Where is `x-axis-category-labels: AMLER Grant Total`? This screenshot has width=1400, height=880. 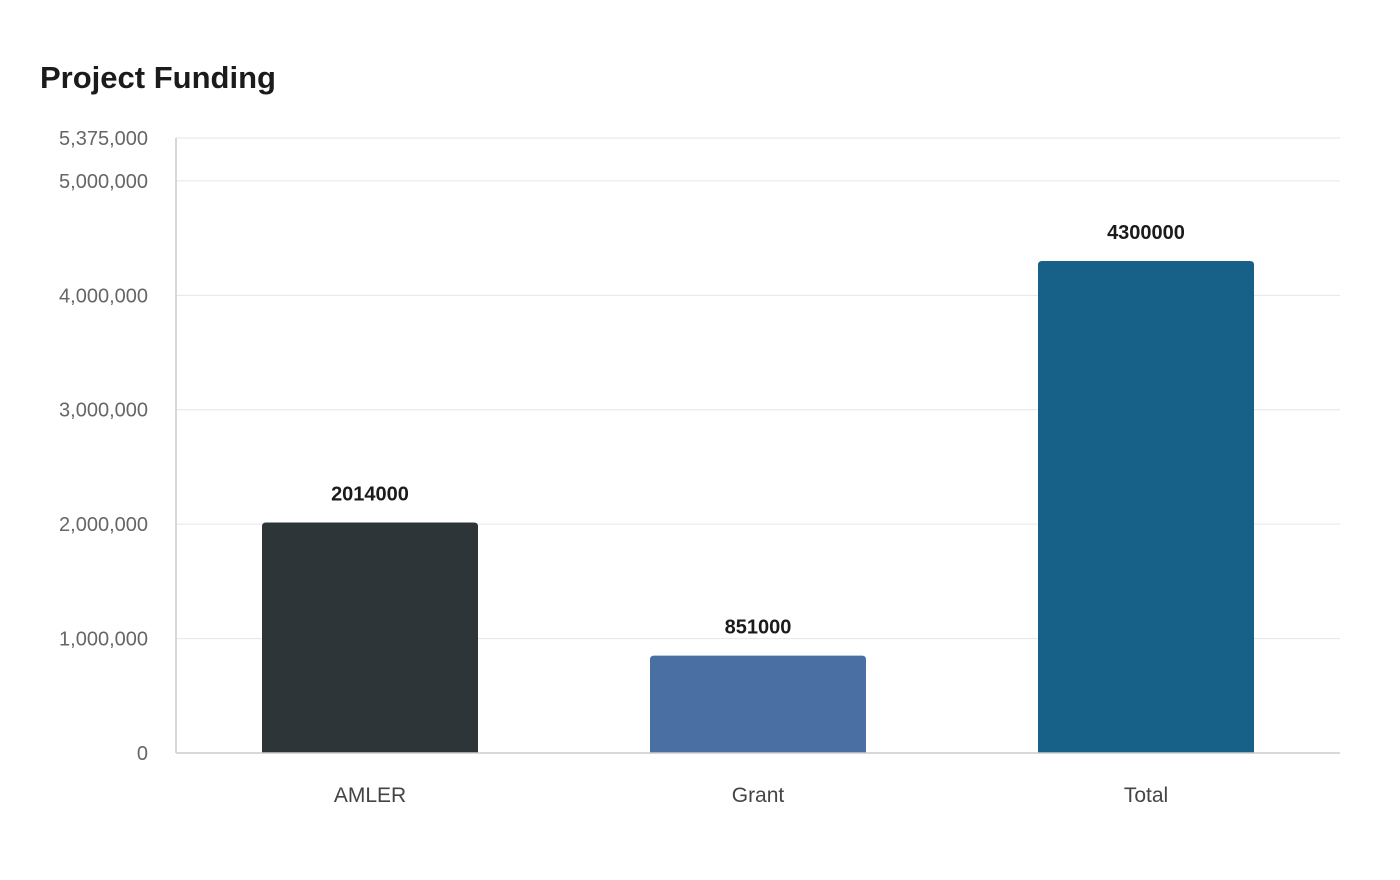
x-axis-category-labels: AMLER Grant Total is located at coordinates (751, 795).